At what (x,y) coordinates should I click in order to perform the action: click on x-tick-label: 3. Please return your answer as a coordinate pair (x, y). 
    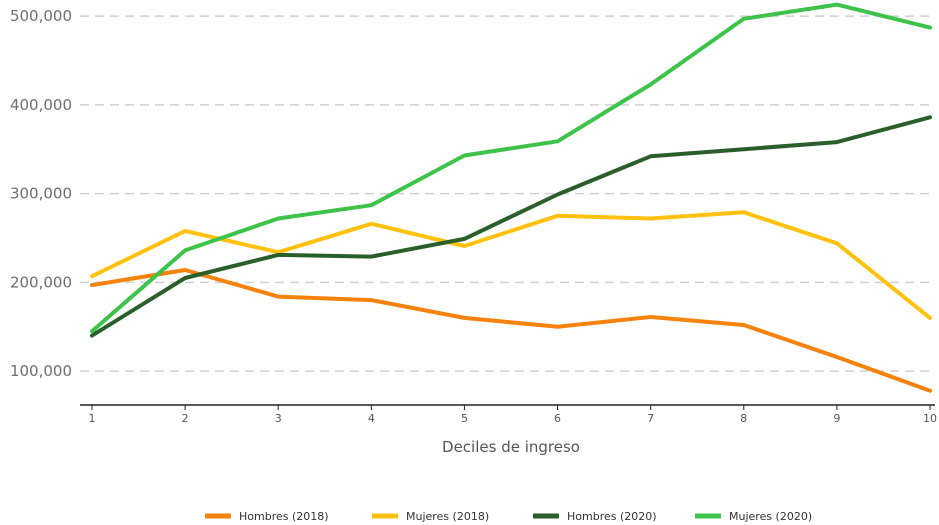
    Looking at the image, I should click on (278, 418).